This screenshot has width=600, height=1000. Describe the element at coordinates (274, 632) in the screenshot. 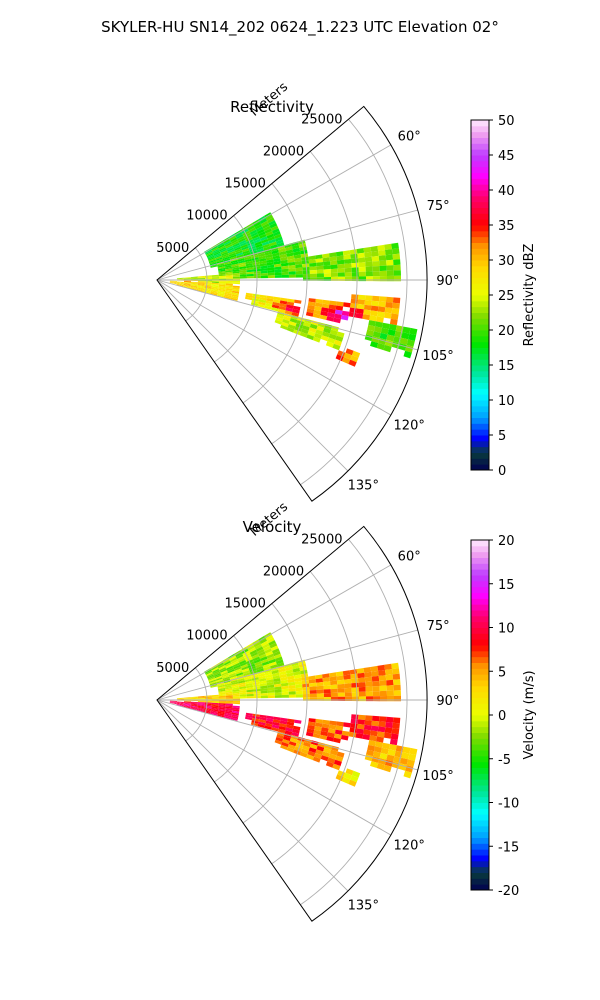

I see `azimuth-gridline` at that location.